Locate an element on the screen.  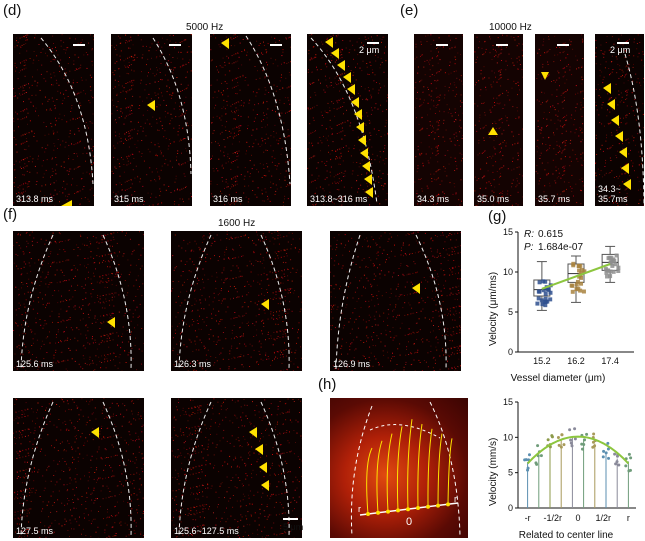
bar-ylabel: Velocity (mm/s) is located at coordinates (493, 472).